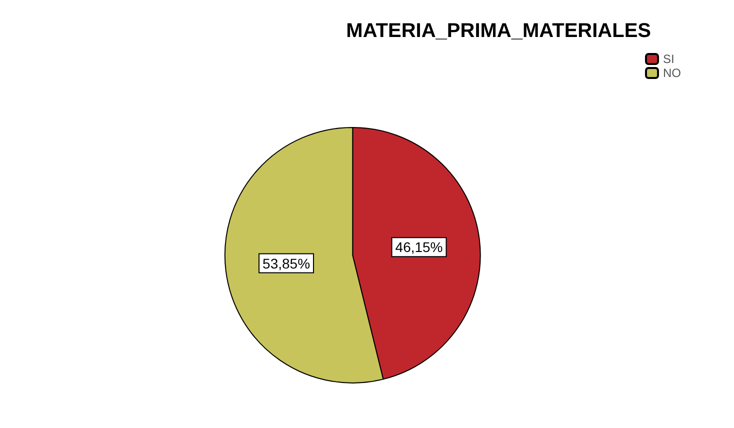 Image resolution: width=734 pixels, height=428 pixels. What do you see at coordinates (672, 73) in the screenshot?
I see `legend-label: NO` at bounding box center [672, 73].